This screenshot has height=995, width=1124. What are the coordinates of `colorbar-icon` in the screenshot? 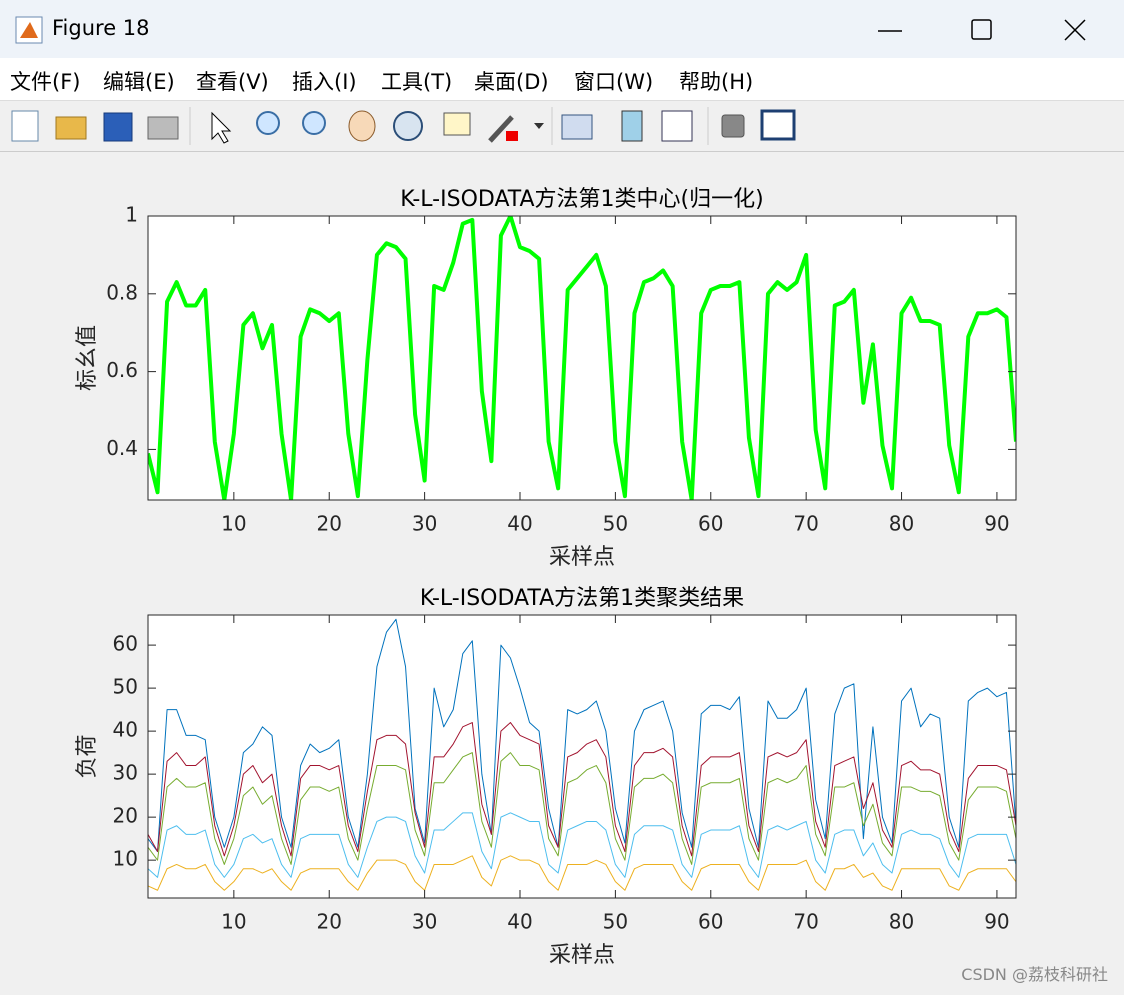 It's located at (632, 126).